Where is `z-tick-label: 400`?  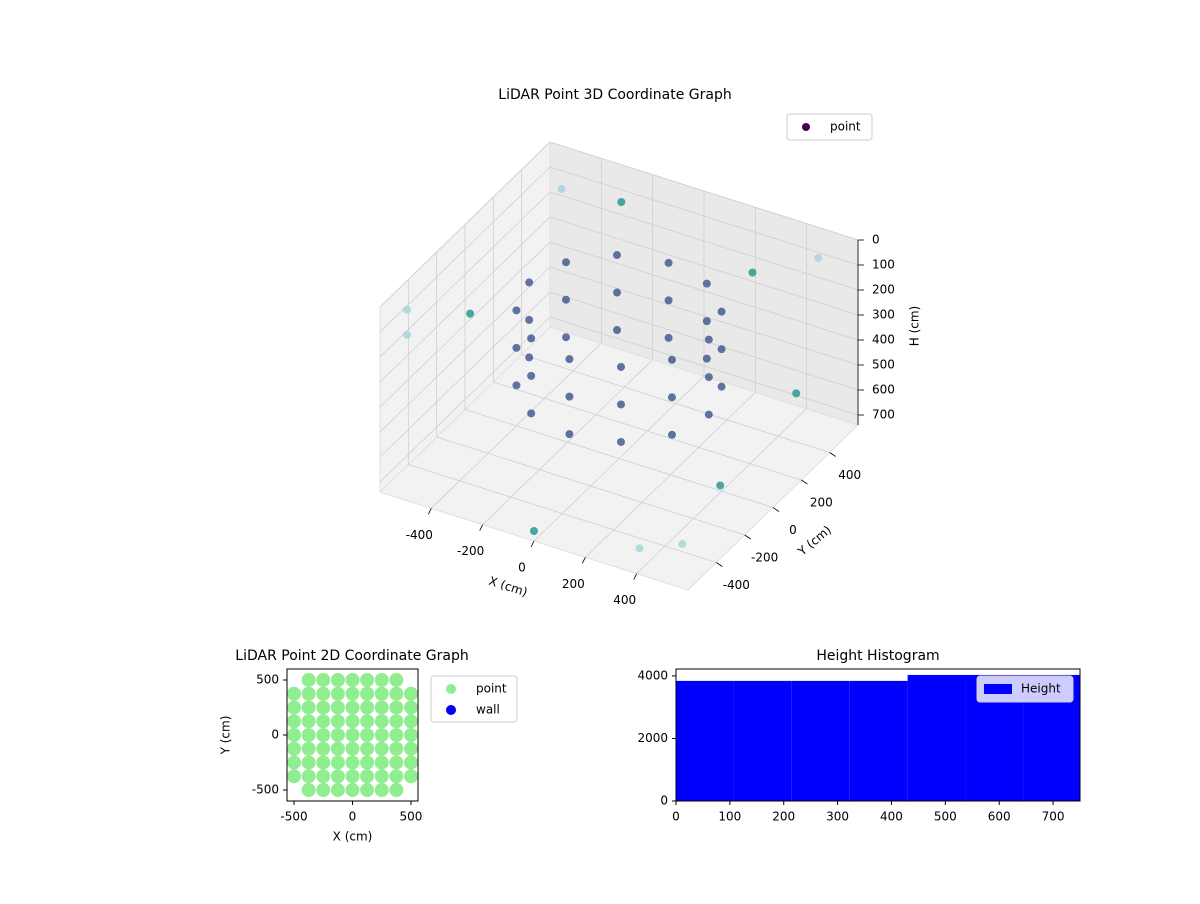 z-tick-label: 400 is located at coordinates (883, 340).